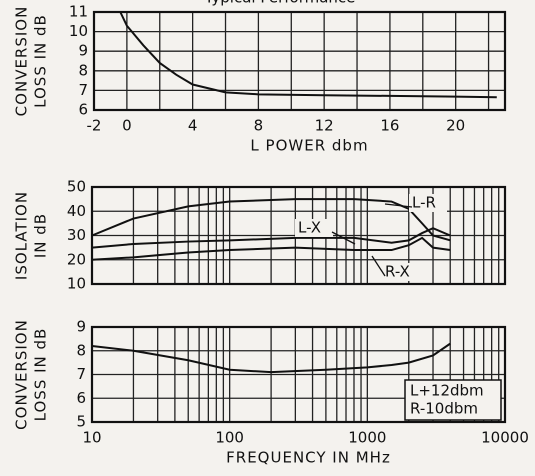 The height and width of the screenshot is (476, 535). I want to click on annotation-box, so click(453, 400).